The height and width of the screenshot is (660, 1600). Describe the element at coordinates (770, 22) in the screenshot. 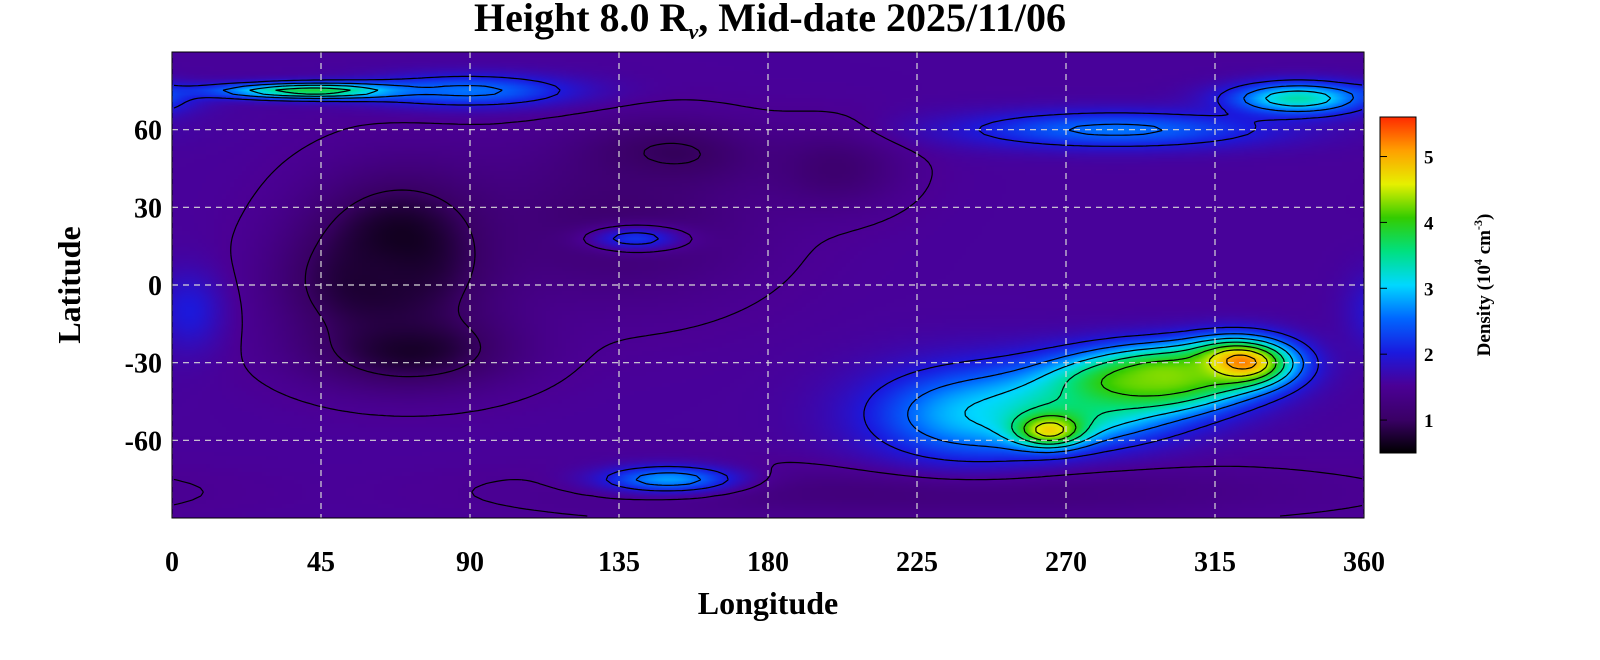

I see `chart-title: Height 8.0 Rν, Mid-date 2025/11/06` at that location.